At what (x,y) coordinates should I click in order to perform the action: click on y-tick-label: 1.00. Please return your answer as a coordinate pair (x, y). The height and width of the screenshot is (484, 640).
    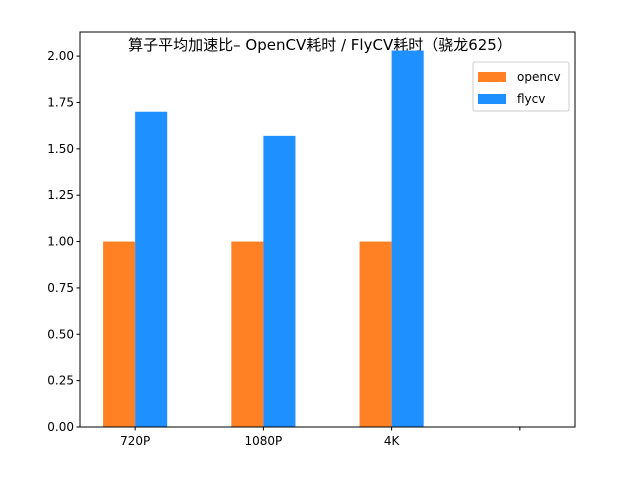
    Looking at the image, I should click on (60, 242).